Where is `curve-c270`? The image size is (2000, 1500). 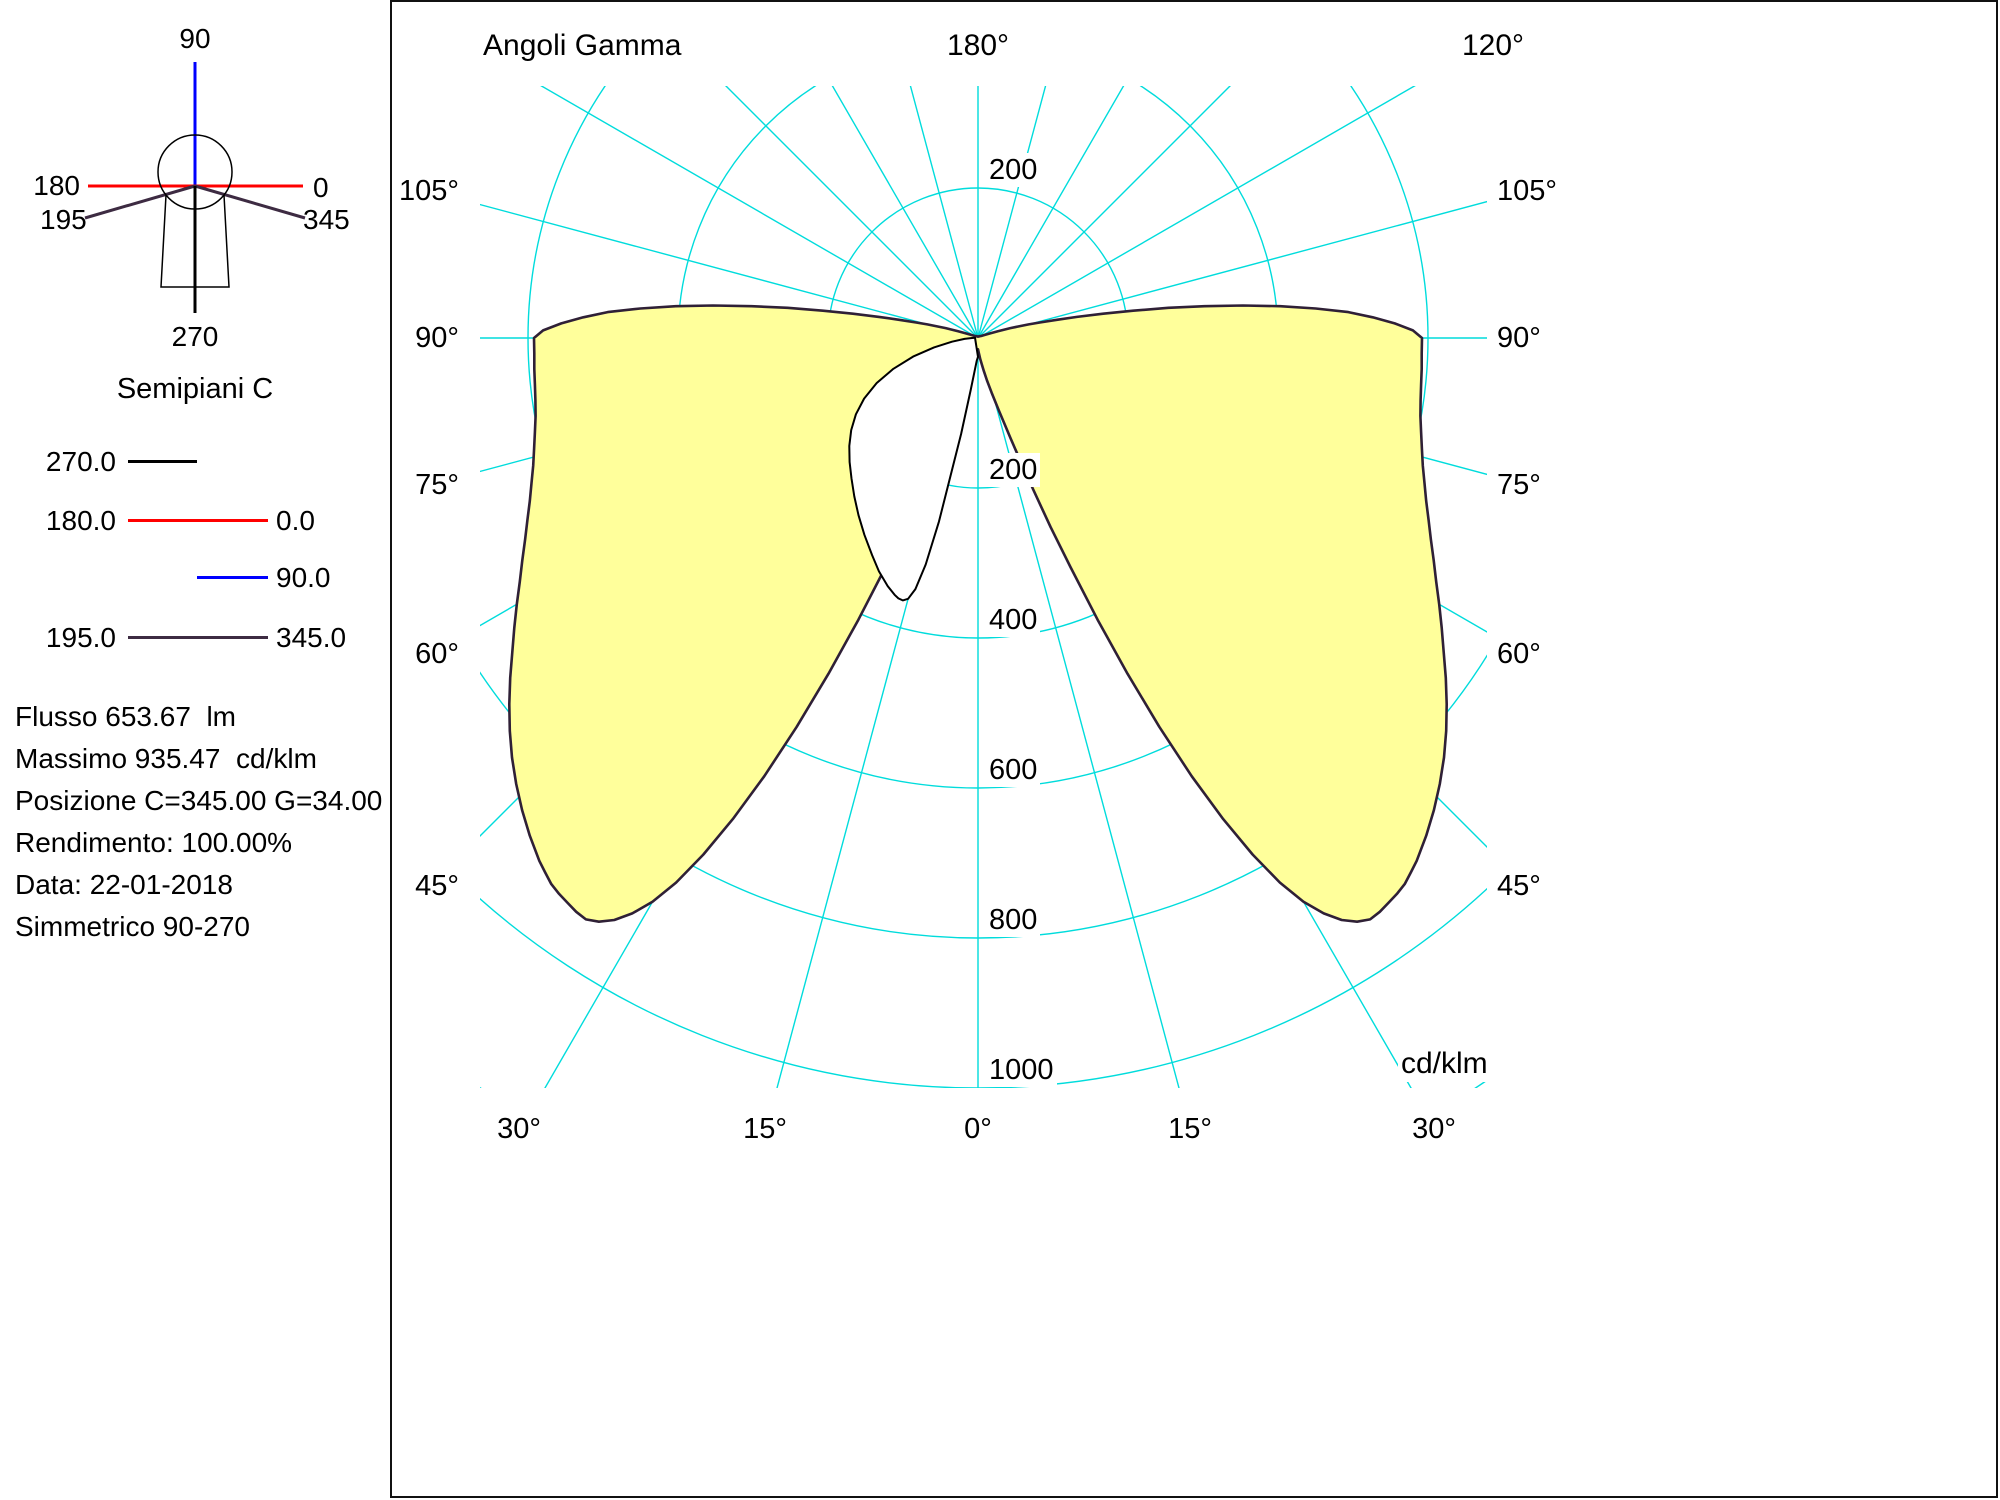 curve-c270 is located at coordinates (913, 469).